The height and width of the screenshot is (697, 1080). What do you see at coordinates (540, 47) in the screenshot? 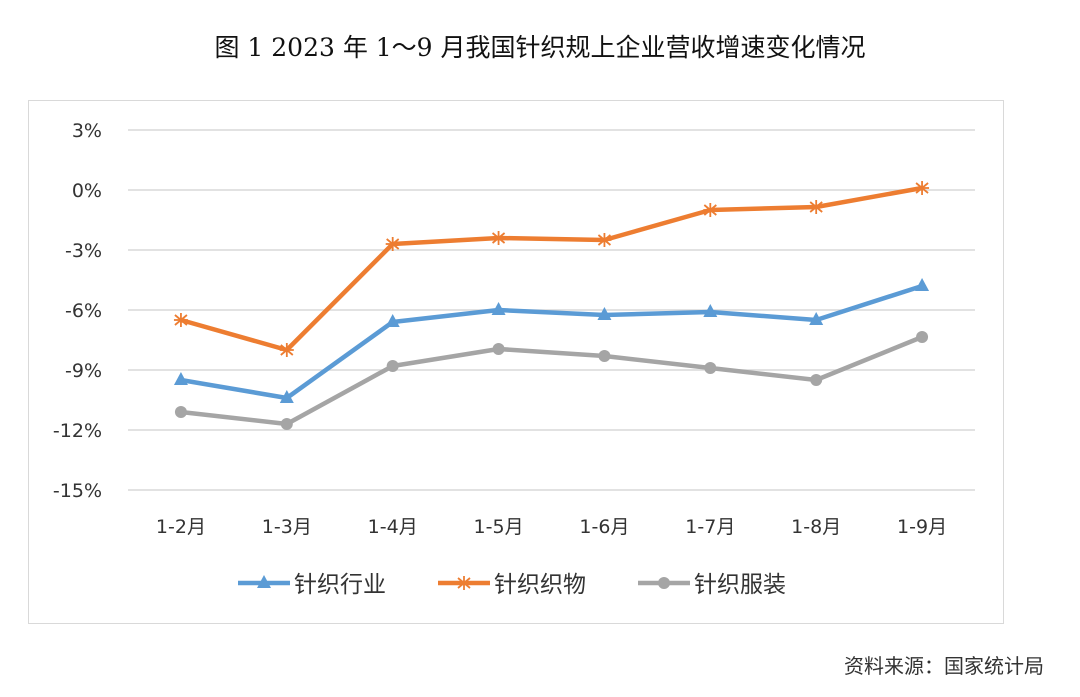
I see `chart-title: 图 1 2023 年 1～9 月我国针织规上企业营收增速变化情况` at bounding box center [540, 47].